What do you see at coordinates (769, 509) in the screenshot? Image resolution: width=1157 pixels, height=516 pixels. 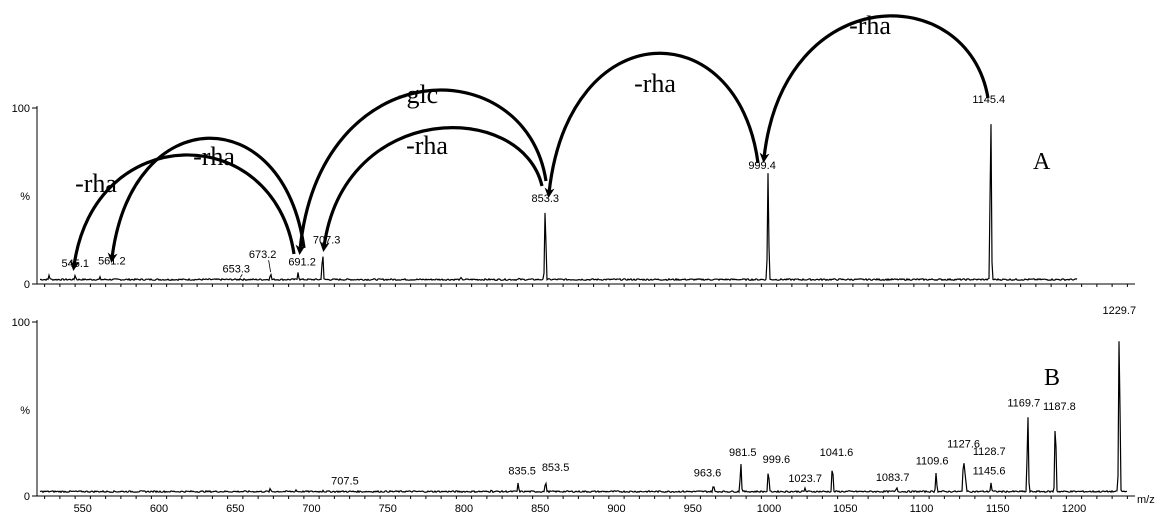 I see `x-tick-label: 1000` at bounding box center [769, 509].